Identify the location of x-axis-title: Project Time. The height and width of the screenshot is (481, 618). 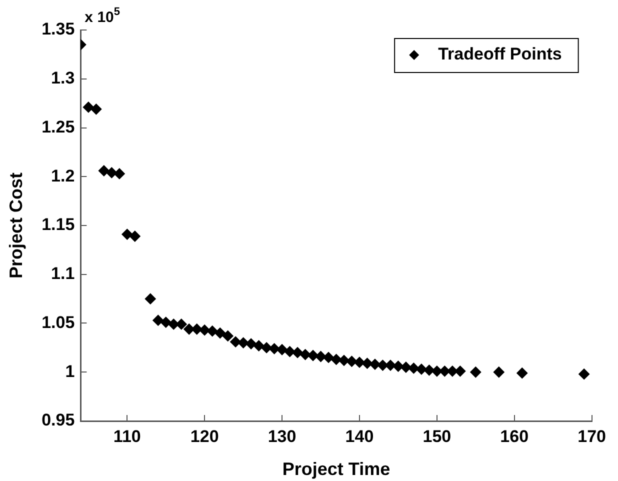
(336, 469).